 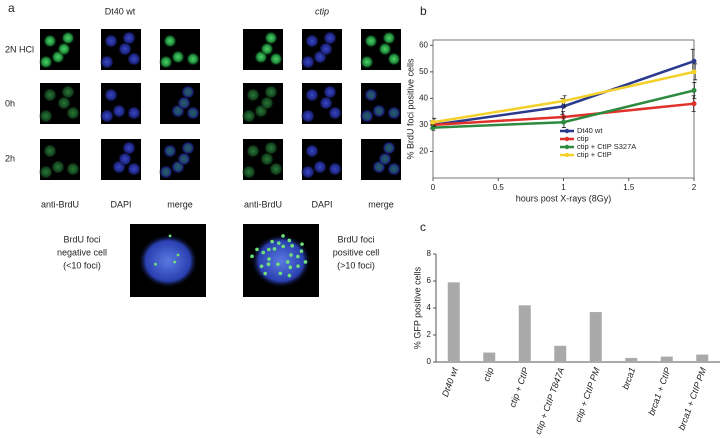 I want to click on nucleus, so click(x=281, y=261).